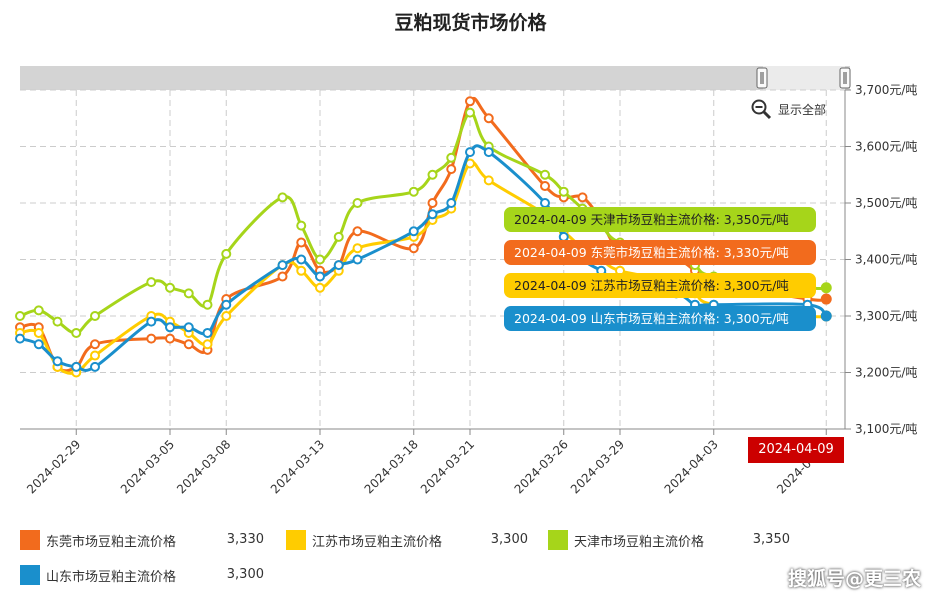  Describe the element at coordinates (886, 373) in the screenshot. I see `y-tick-label: 3,200元/吨` at that location.